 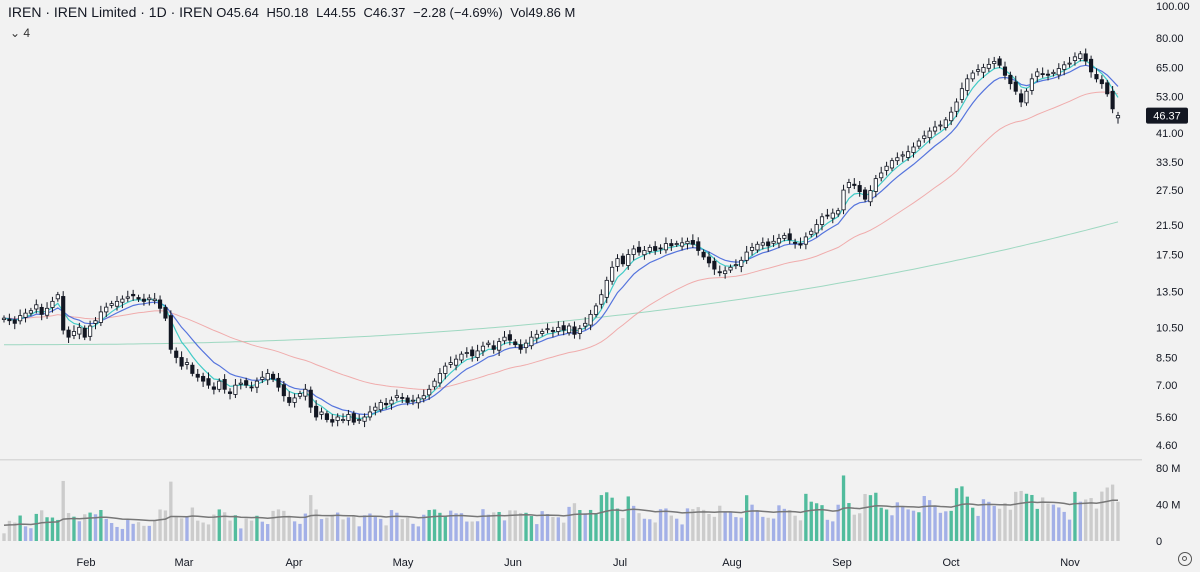 I want to click on open-label: O, so click(x=221, y=12).